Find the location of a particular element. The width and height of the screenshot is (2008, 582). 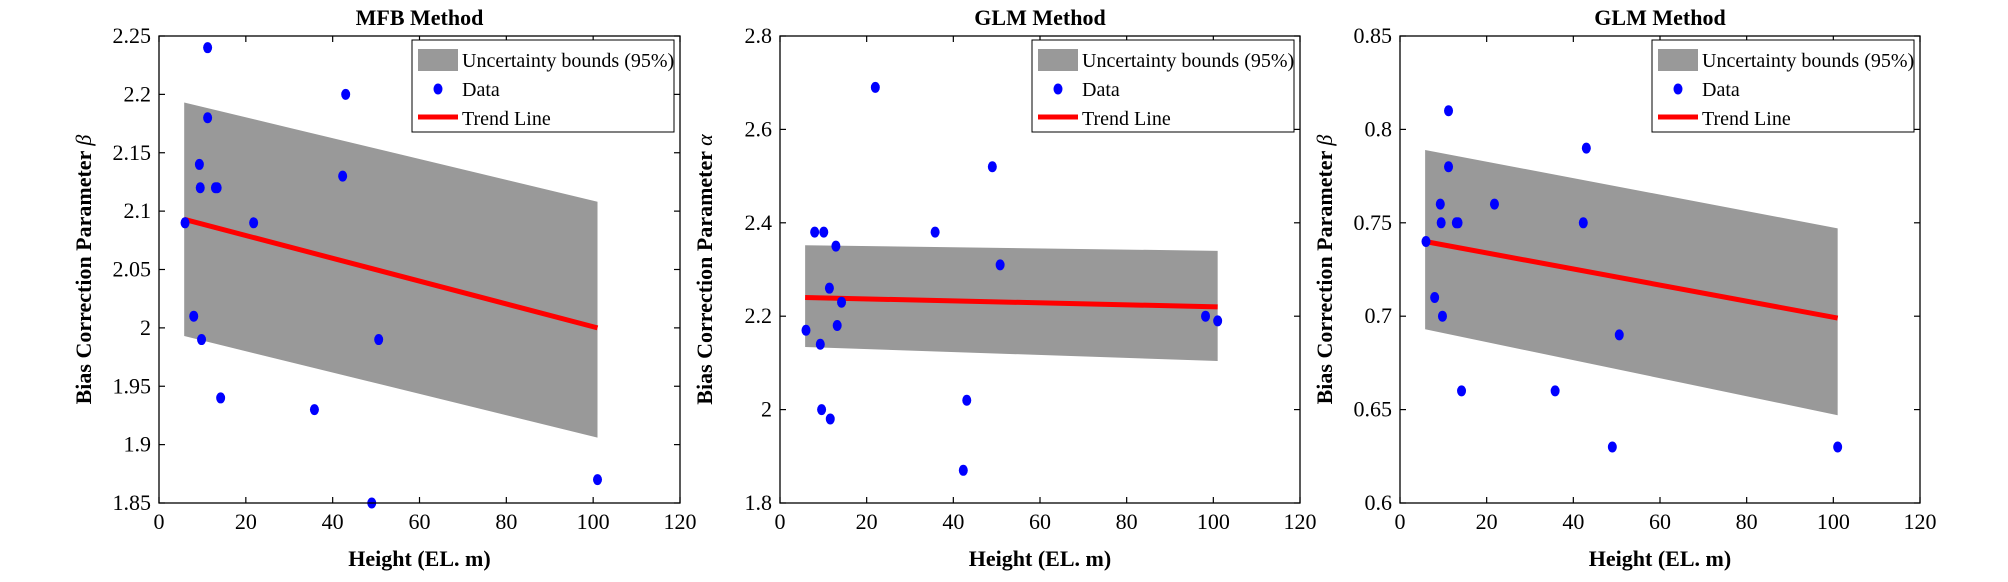

y-tick-label: 0.8 is located at coordinates (1379, 128).